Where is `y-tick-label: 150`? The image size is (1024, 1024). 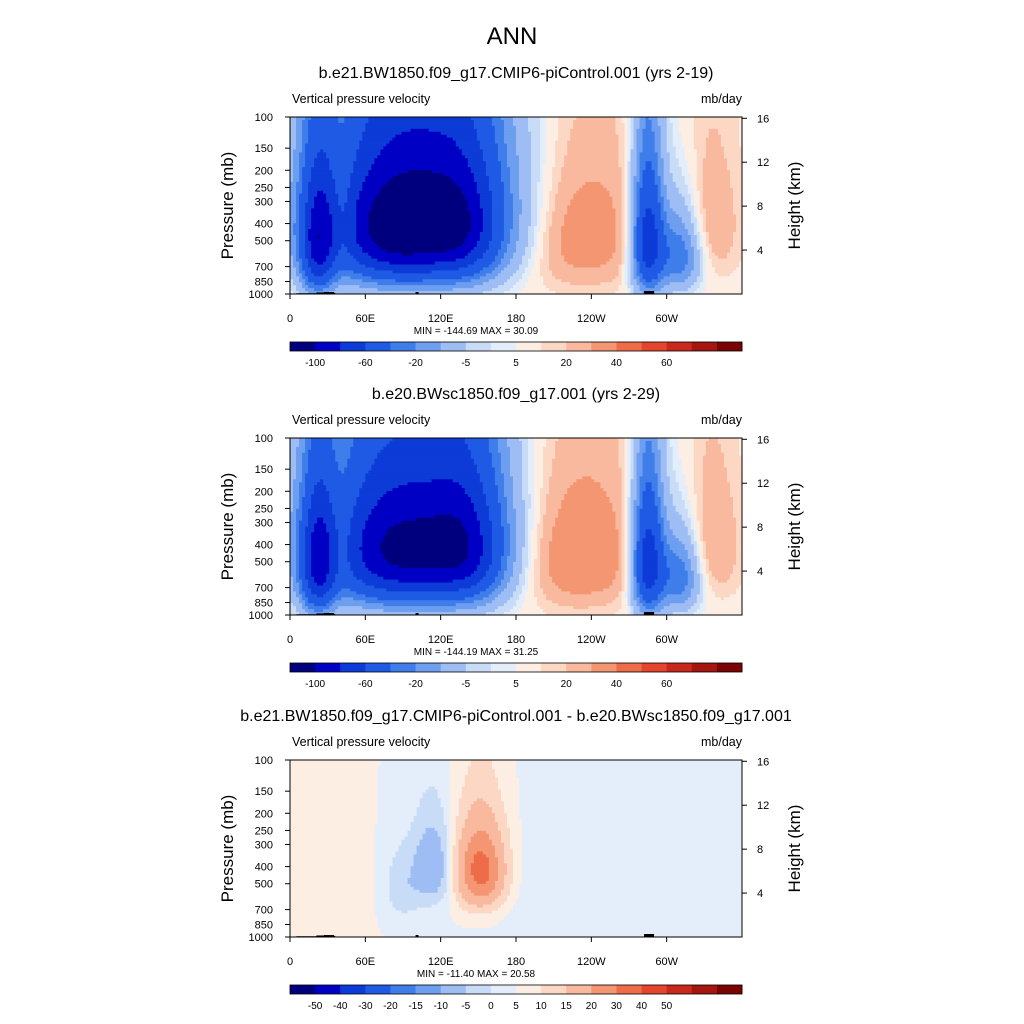
y-tick-label: 150 is located at coordinates (264, 792).